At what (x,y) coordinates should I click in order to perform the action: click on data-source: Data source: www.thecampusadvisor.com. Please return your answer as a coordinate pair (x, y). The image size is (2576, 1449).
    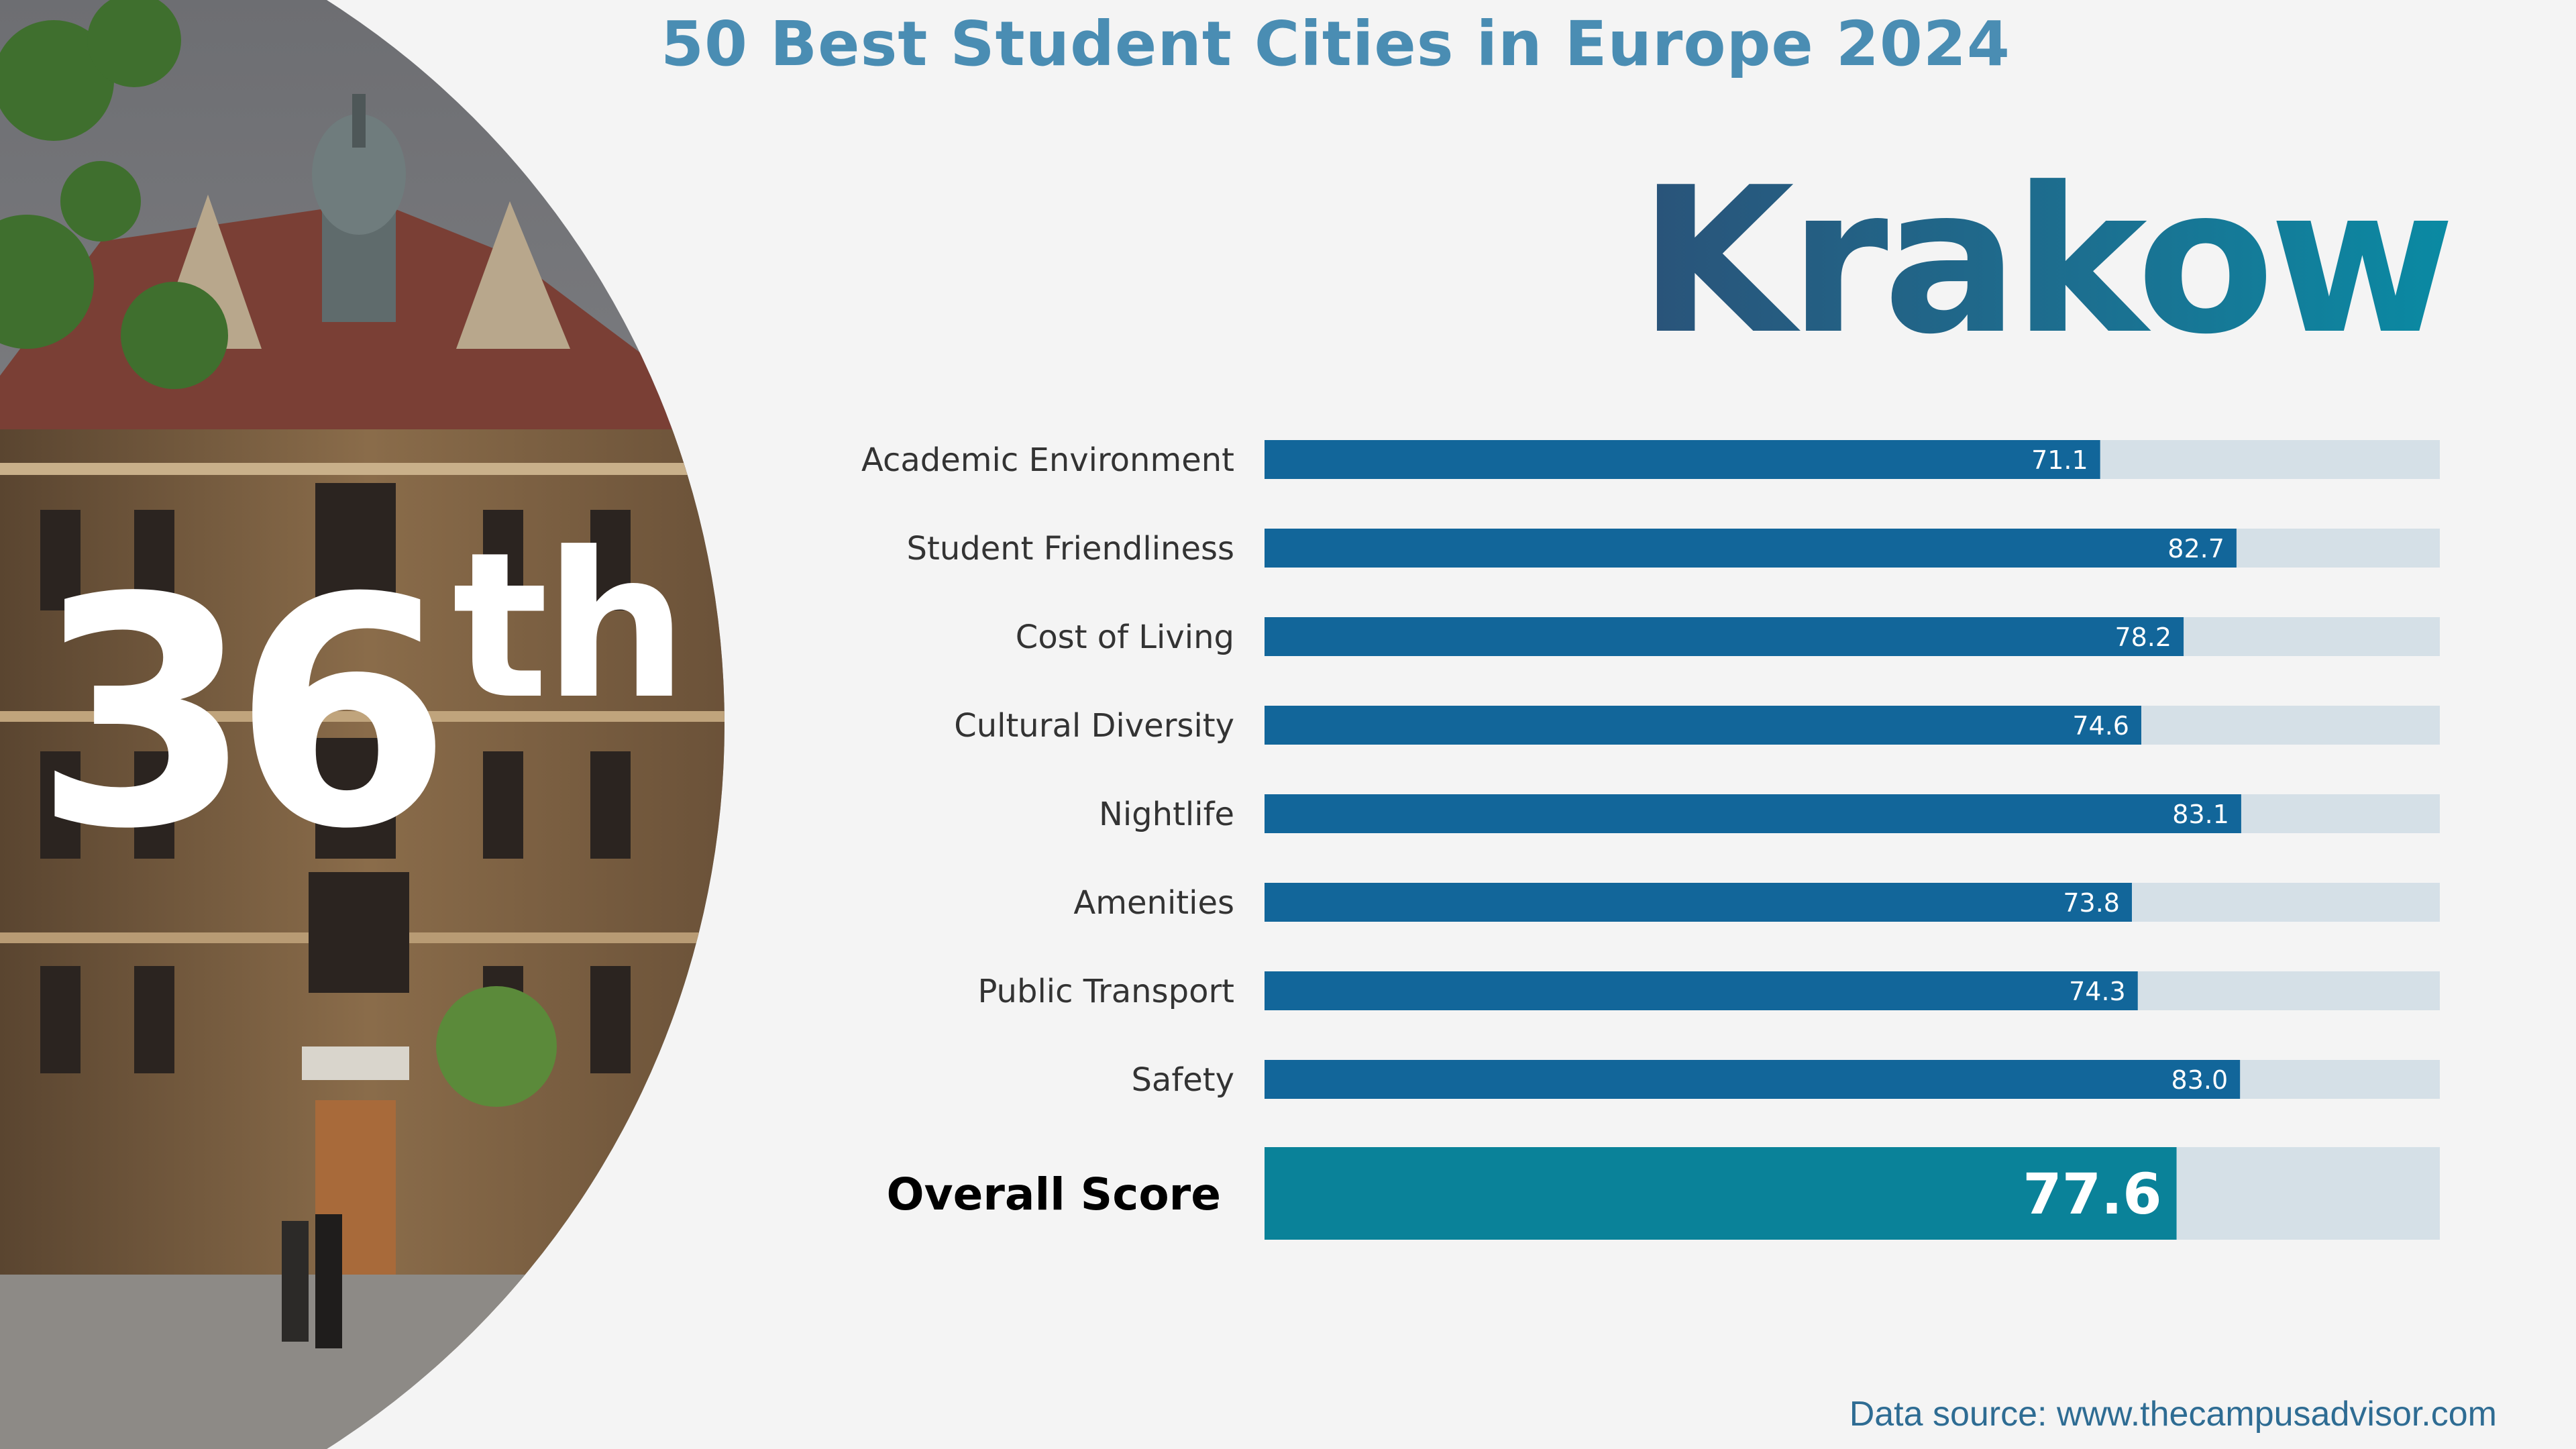
    Looking at the image, I should click on (2173, 1414).